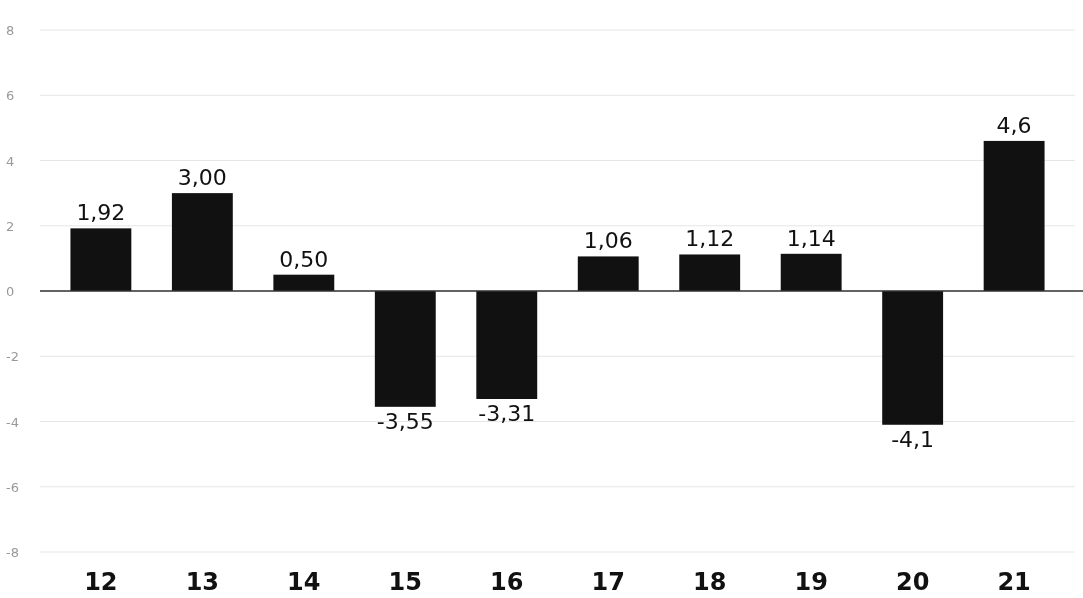 This screenshot has height=598, width=1083. I want to click on x-tick-label: 20, so click(912, 582).